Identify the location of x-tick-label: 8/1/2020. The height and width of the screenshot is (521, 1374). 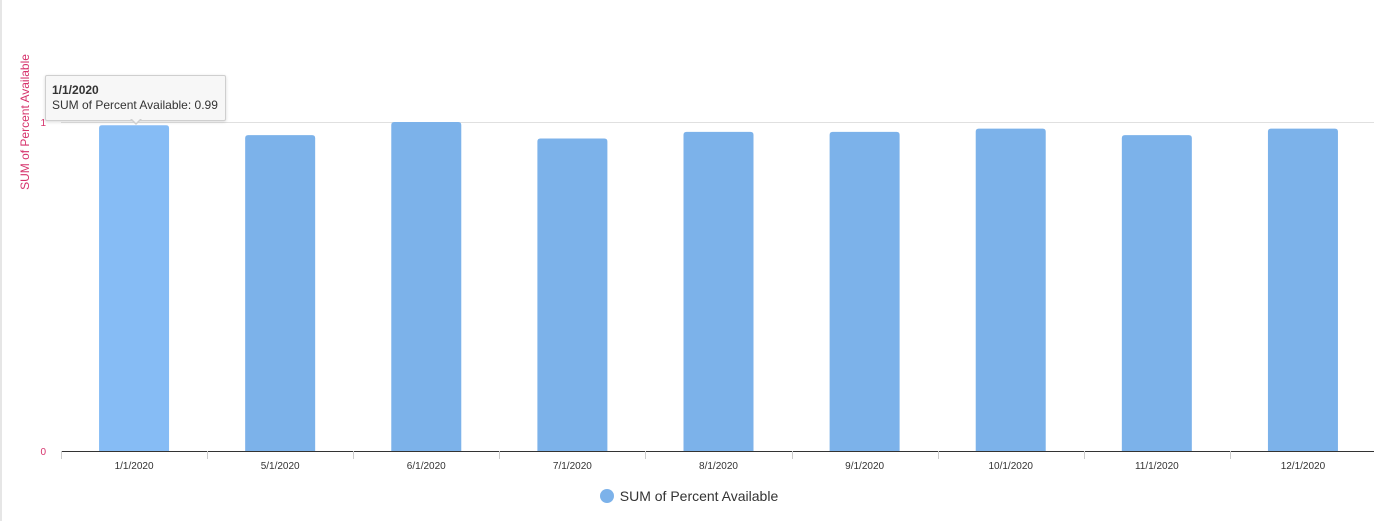
(718, 466).